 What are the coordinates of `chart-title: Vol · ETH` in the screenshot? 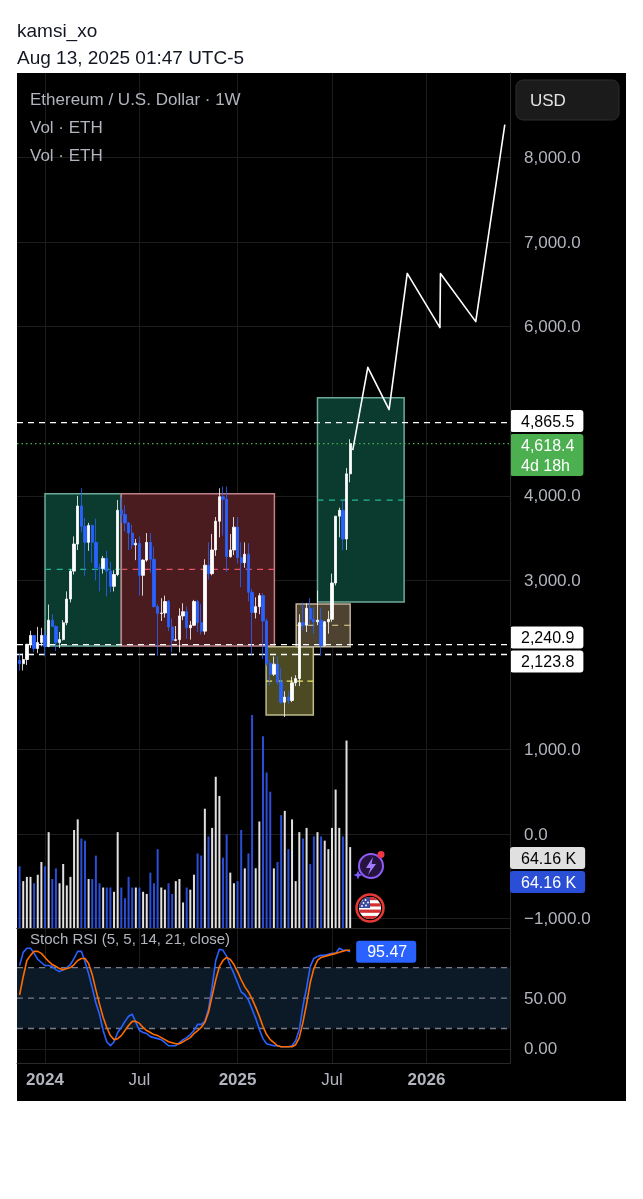 It's located at (66, 127).